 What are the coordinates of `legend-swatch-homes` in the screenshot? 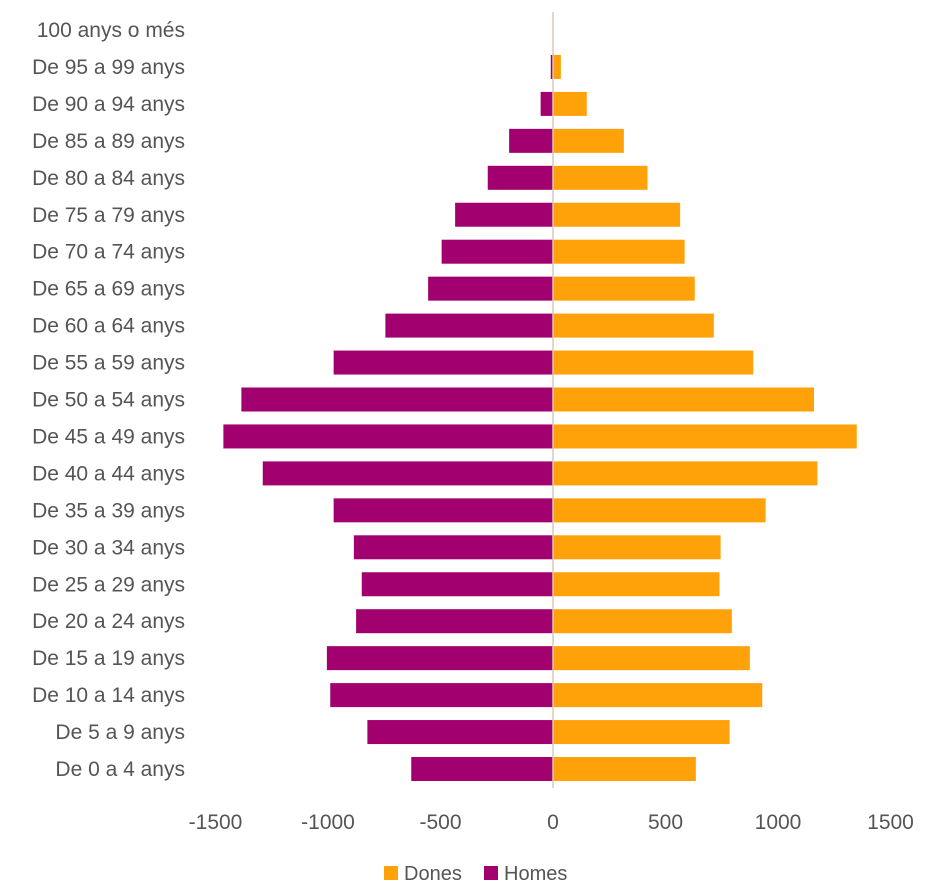 It's located at (491, 873).